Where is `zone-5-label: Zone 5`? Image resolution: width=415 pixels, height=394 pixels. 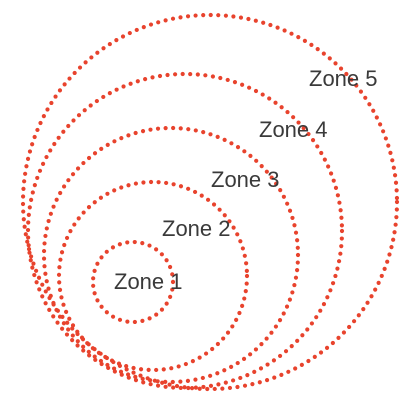
zone-5-label: Zone 5 is located at coordinates (343, 78).